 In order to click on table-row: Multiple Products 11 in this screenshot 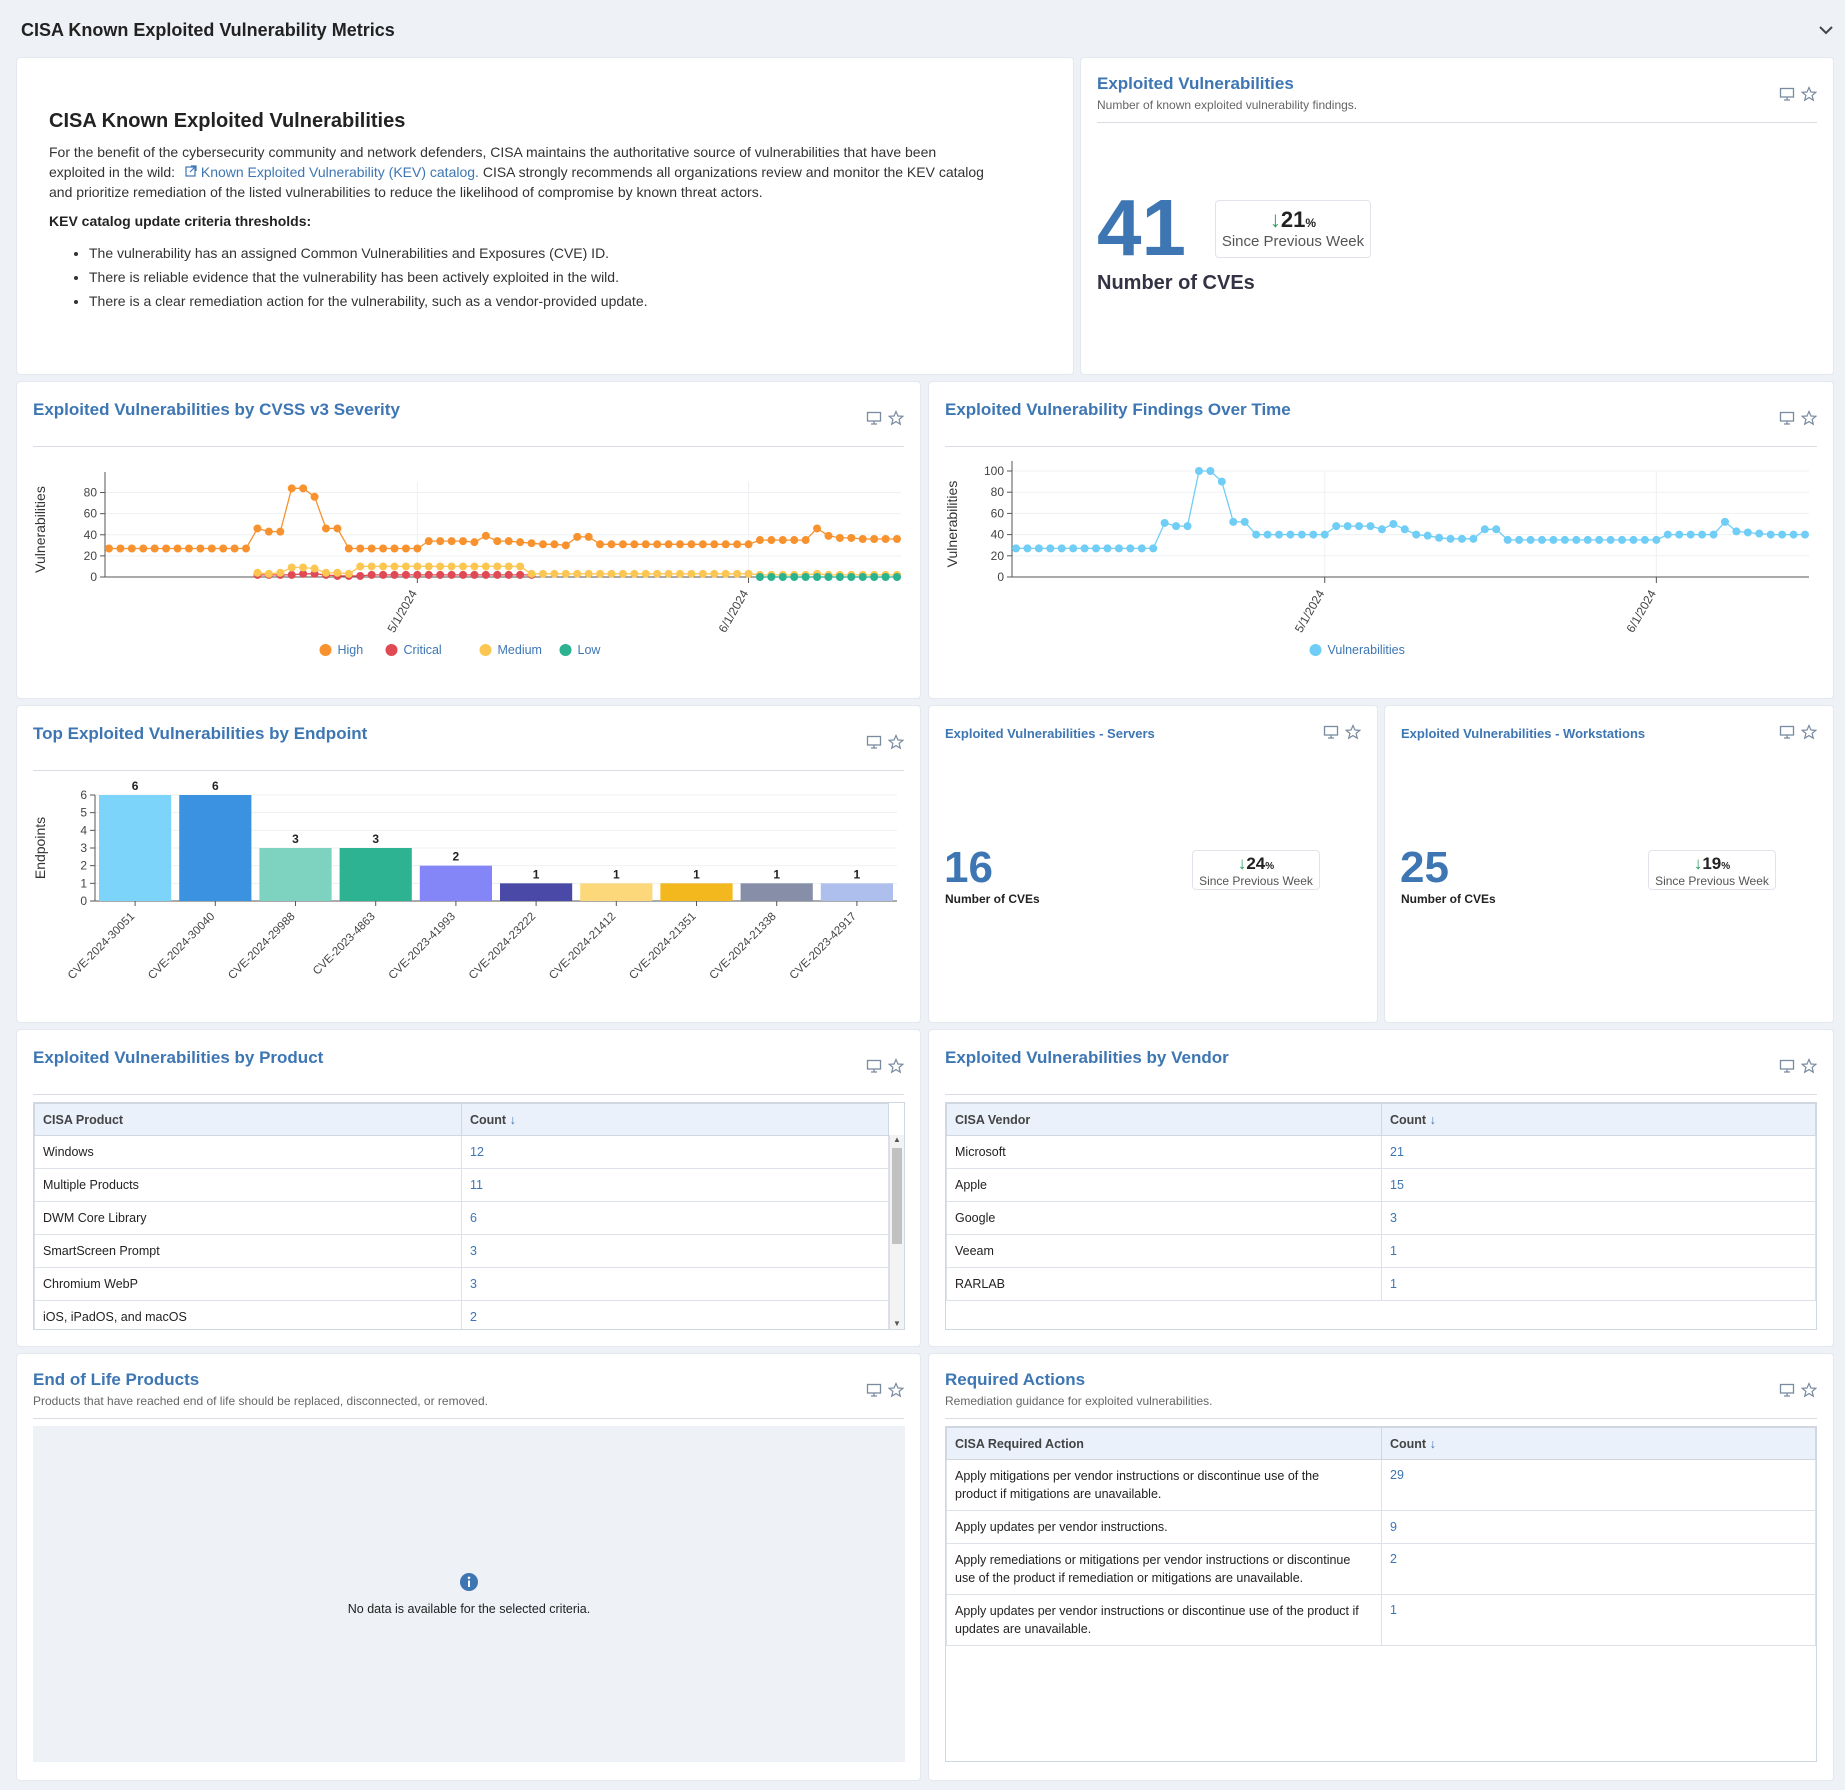, I will do `click(461, 1185)`.